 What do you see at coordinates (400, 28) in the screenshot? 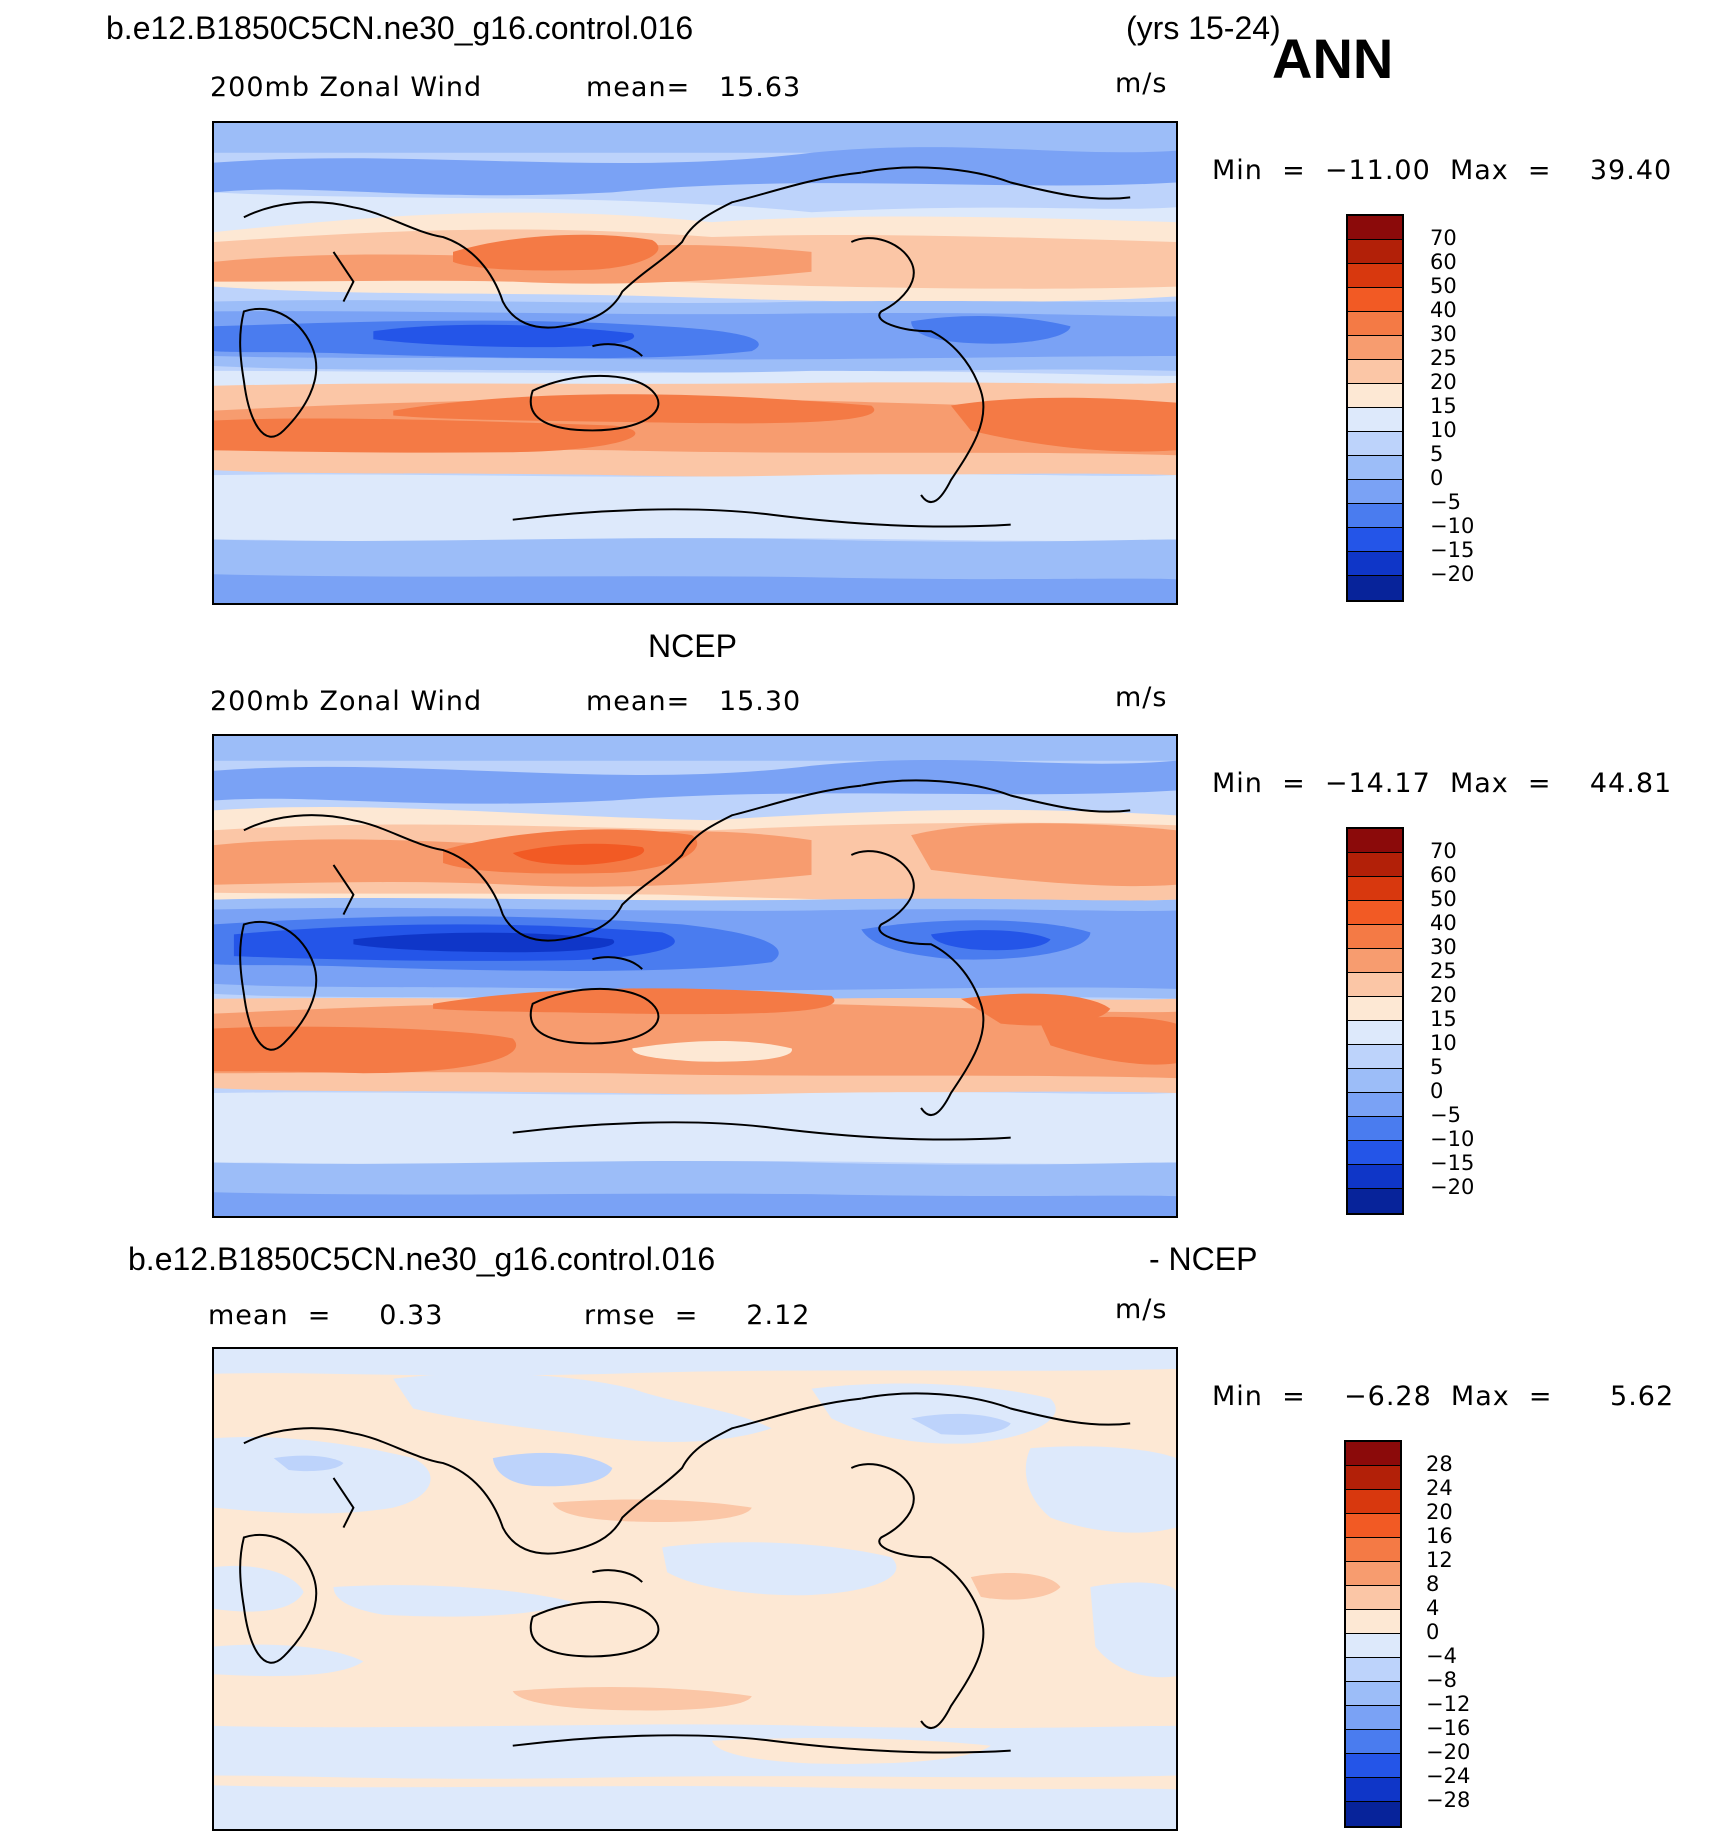
I see `case-name-title: b.e12.B1850C5CN.ne30_g16.control.016` at bounding box center [400, 28].